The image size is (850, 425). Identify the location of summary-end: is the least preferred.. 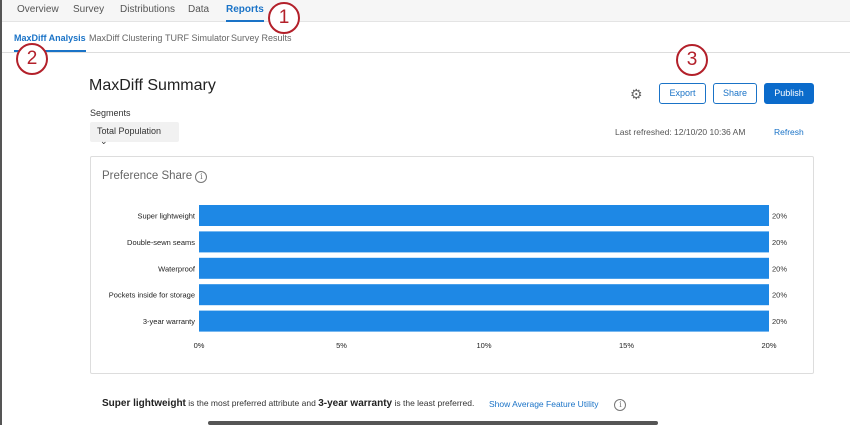
(433, 403).